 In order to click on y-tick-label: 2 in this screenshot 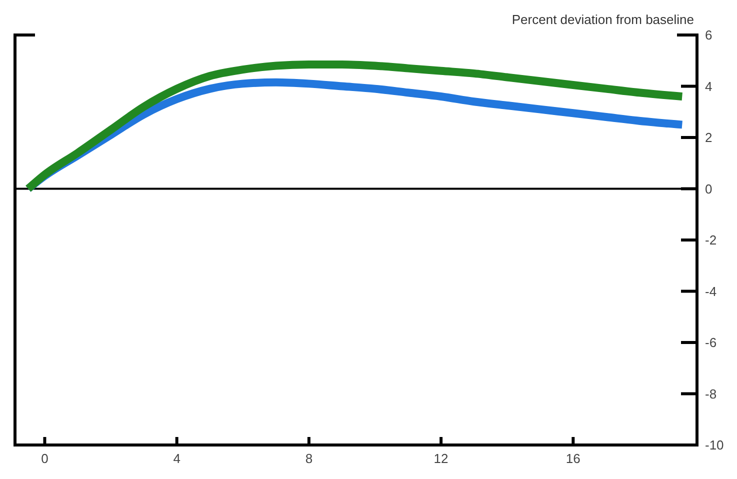, I will do `click(708, 138)`.